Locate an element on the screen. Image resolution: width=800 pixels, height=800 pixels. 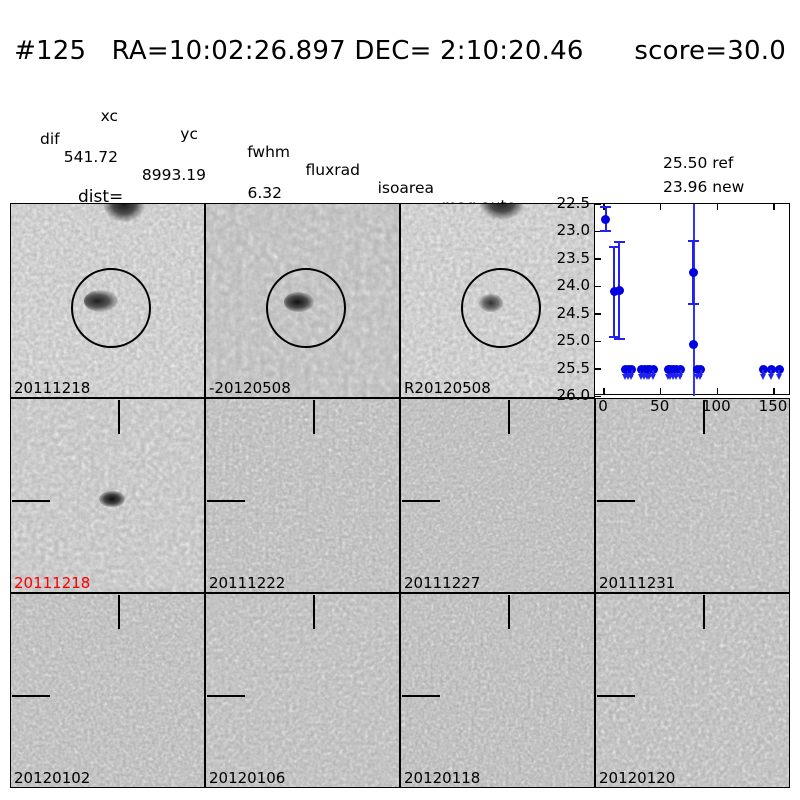
dist-label: dist= is located at coordinates (101, 197).